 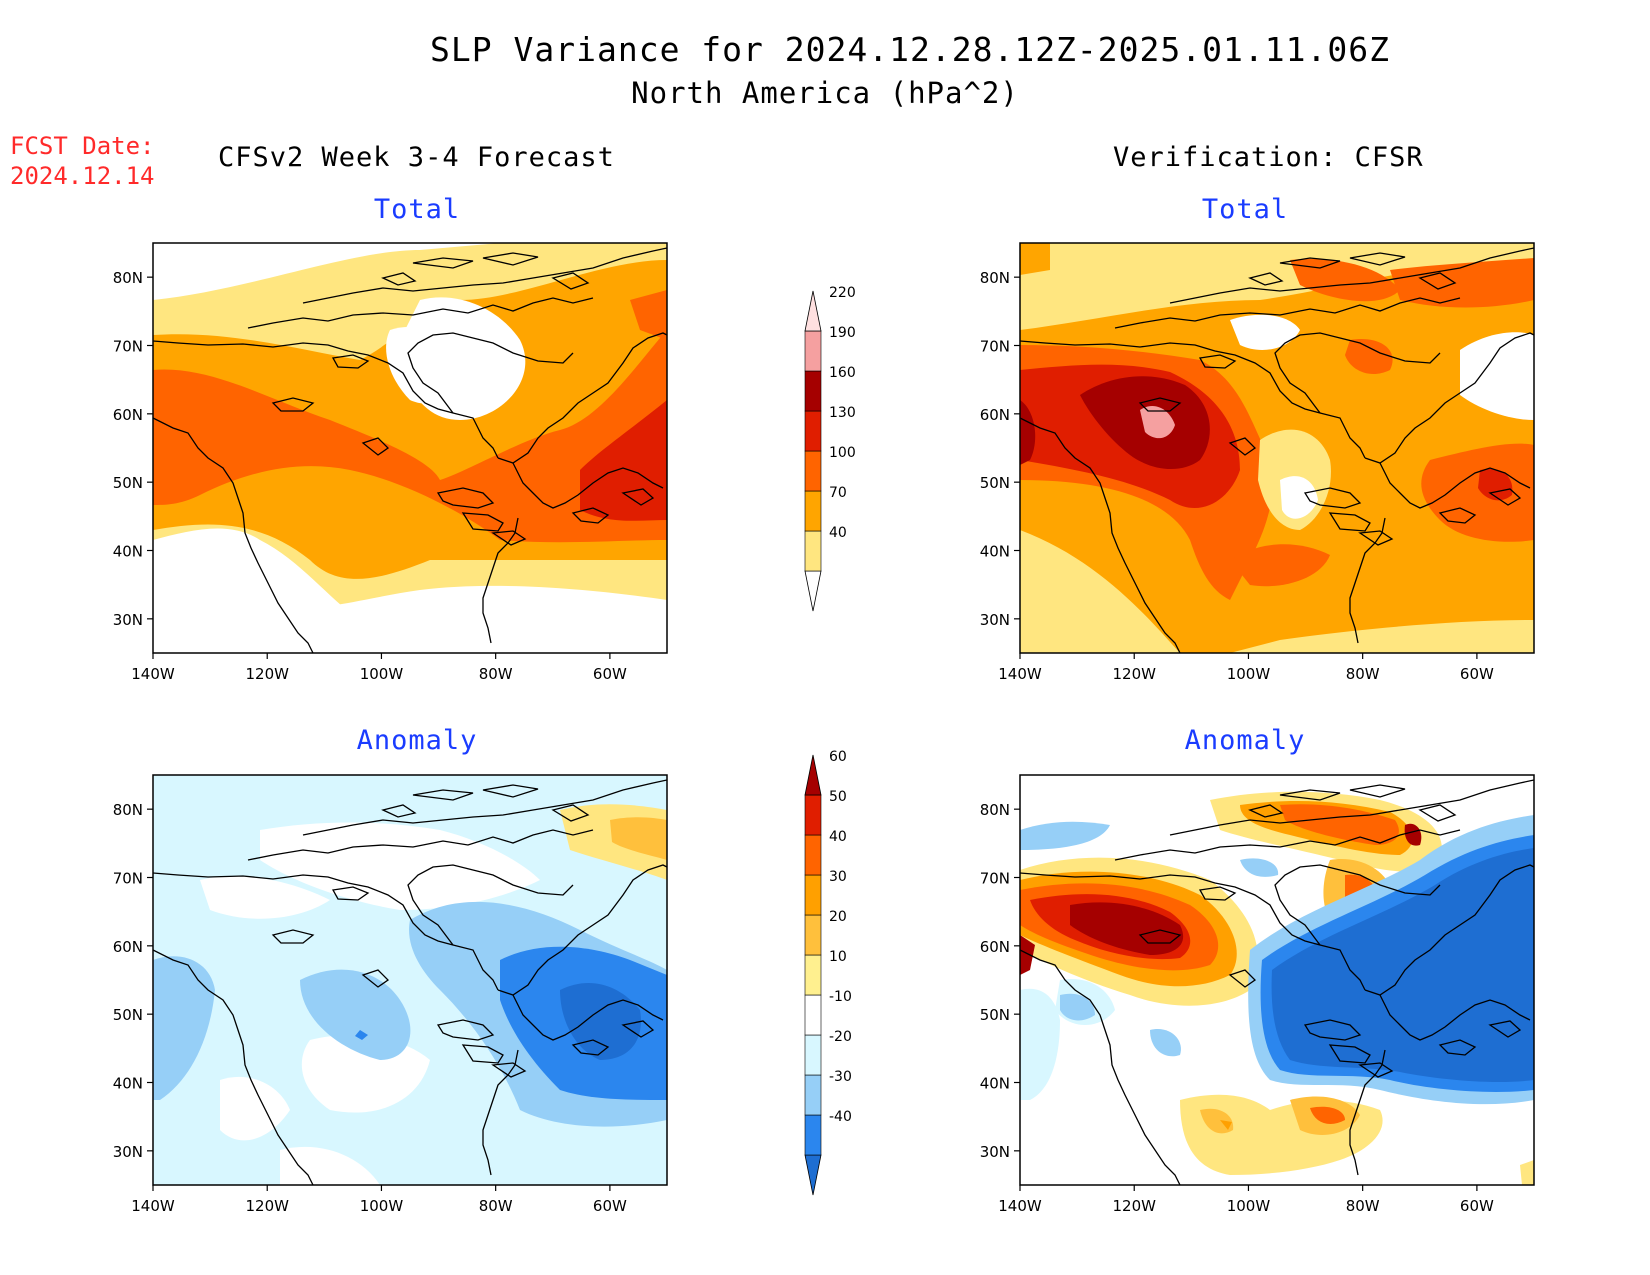 What do you see at coordinates (842, 413) in the screenshot?
I see `colorbar-total-label: 130` at bounding box center [842, 413].